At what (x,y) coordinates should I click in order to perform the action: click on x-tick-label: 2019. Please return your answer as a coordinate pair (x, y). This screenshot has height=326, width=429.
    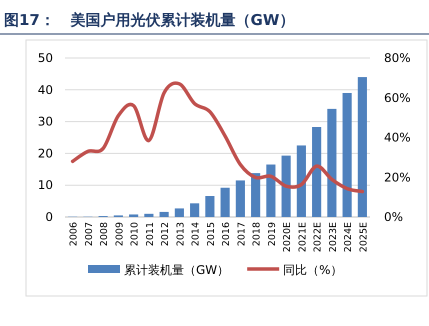
    Looking at the image, I should click on (272, 234).